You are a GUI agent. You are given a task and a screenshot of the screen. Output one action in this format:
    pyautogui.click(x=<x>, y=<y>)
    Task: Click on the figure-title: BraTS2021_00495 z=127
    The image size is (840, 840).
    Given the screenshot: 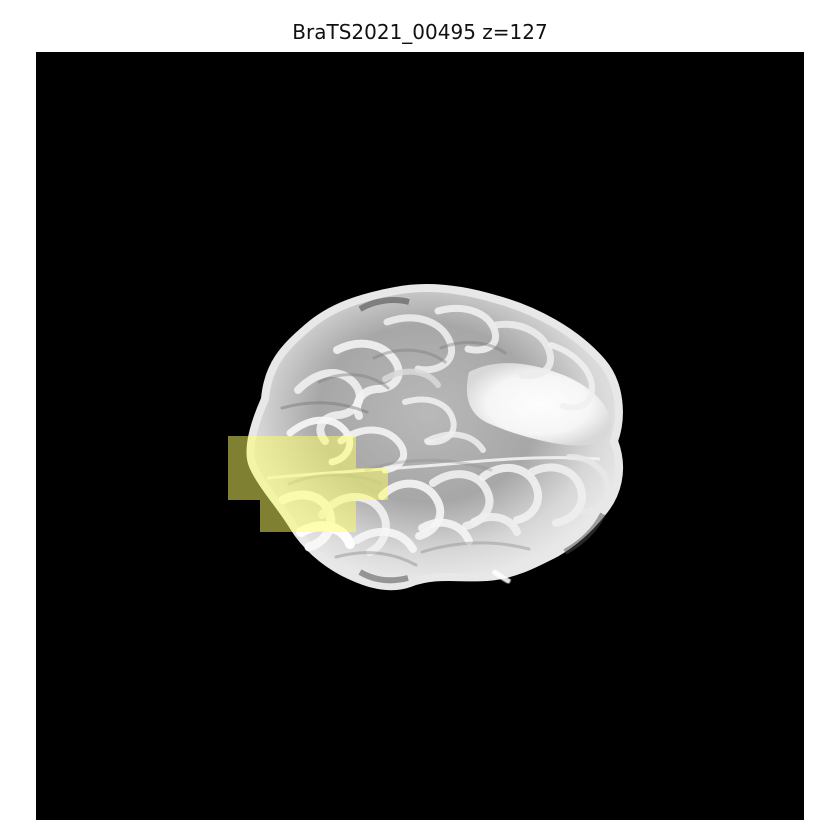 What is the action you would take?
    pyautogui.click(x=420, y=32)
    